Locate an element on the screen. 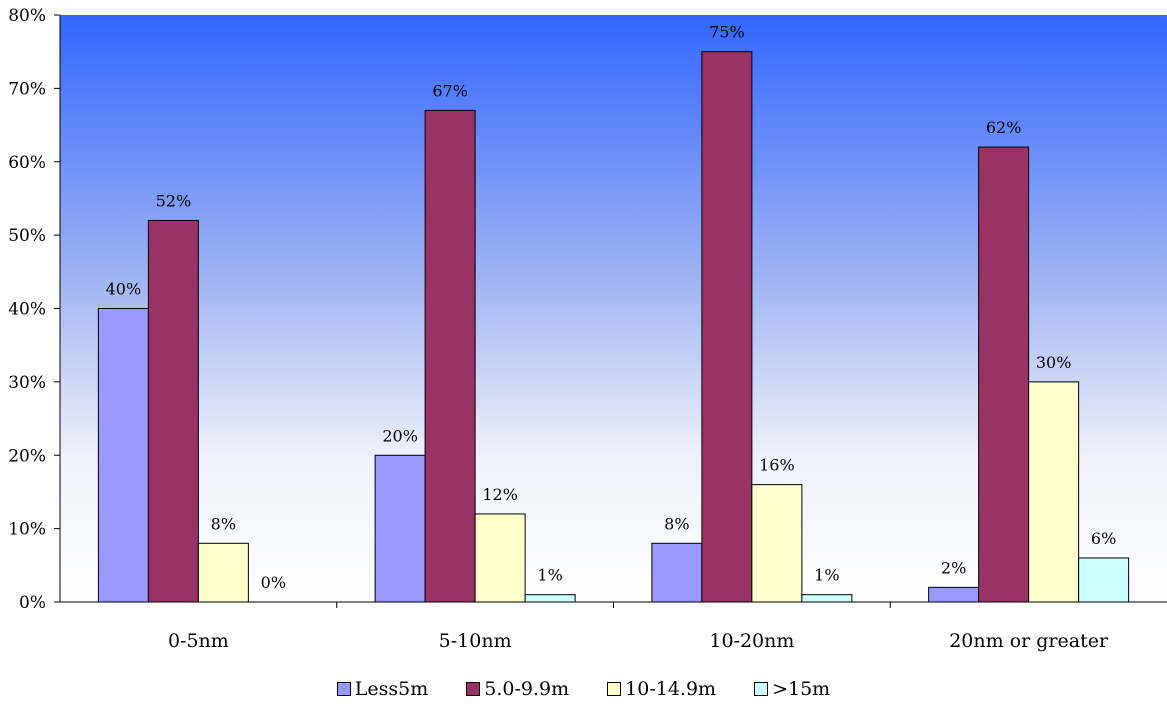 The height and width of the screenshot is (704, 1167). legend-label-5-9m: 5.0-9.9m is located at coordinates (527, 689).